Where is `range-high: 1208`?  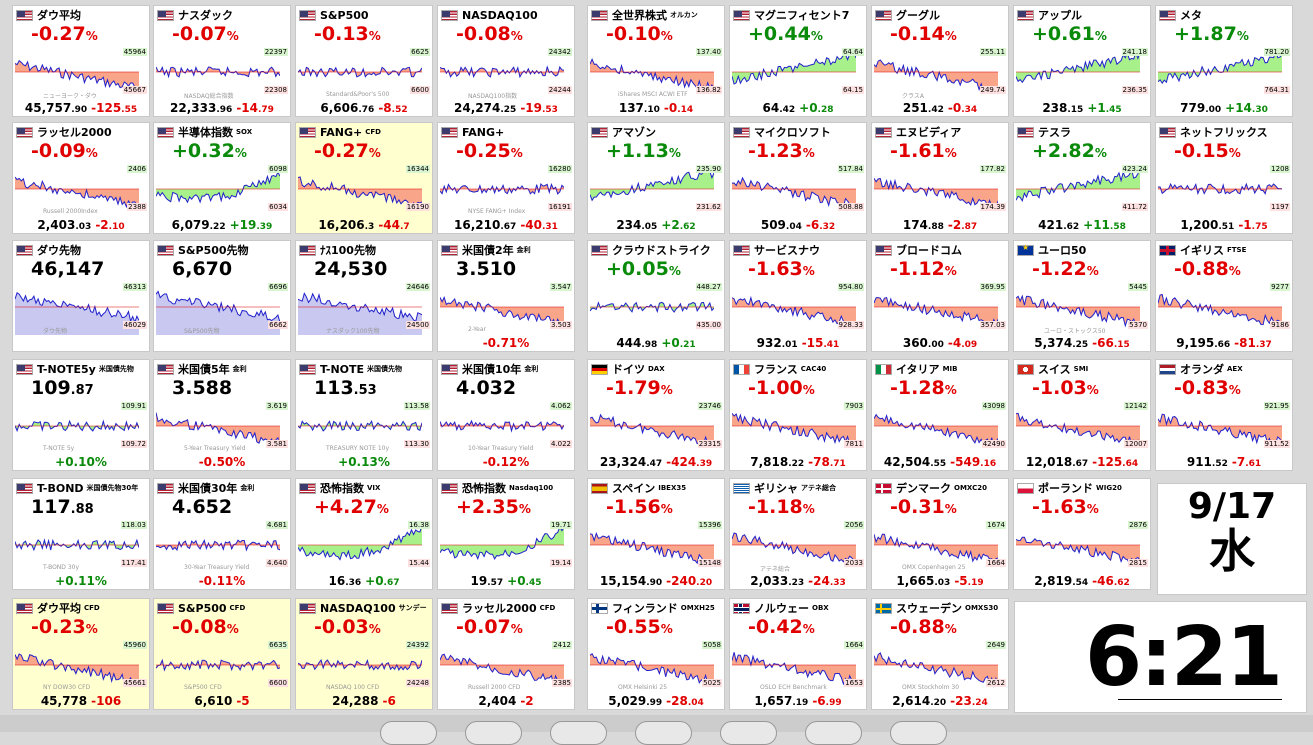
range-high: 1208 is located at coordinates (1280, 169).